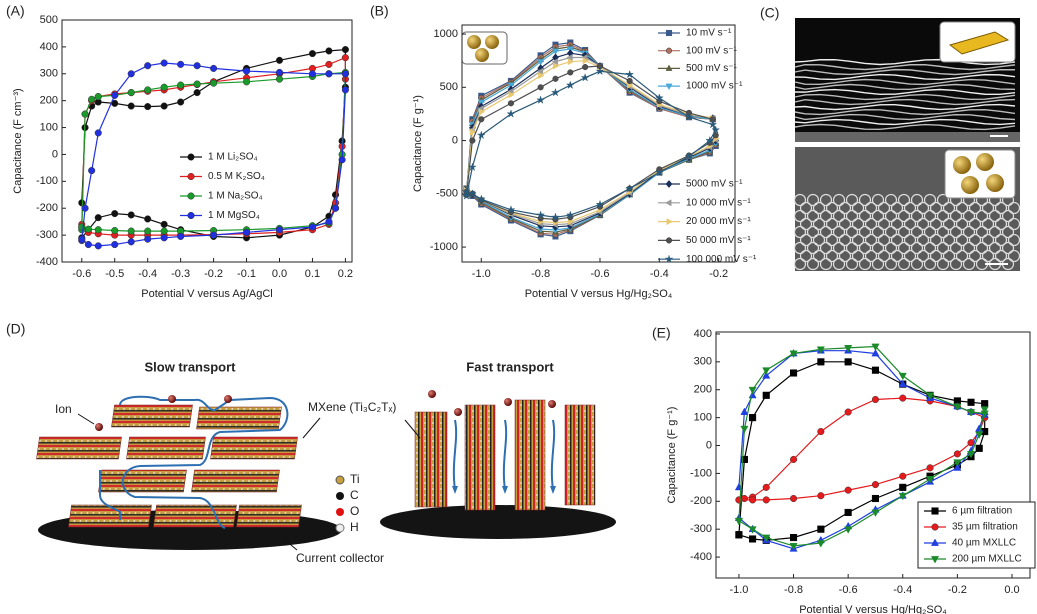 The height and width of the screenshot is (614, 1037). Describe the element at coordinates (340, 496) in the screenshot. I see `atom-swatch` at that location.